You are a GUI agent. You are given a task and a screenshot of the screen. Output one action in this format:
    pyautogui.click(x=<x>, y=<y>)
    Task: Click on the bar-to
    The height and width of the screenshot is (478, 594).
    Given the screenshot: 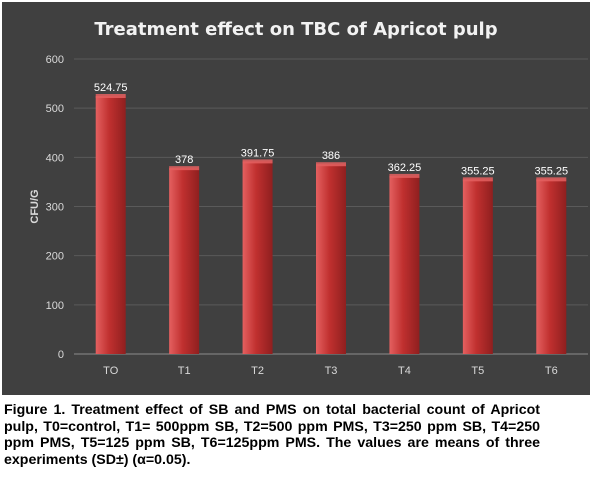 What is the action you would take?
    pyautogui.click(x=110, y=224)
    